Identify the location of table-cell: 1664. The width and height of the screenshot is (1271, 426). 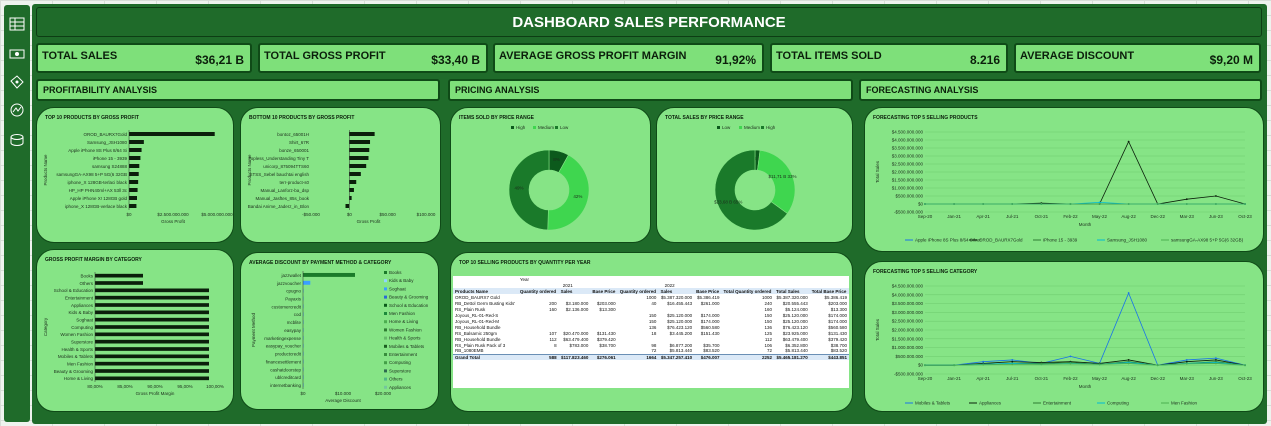
(638, 356).